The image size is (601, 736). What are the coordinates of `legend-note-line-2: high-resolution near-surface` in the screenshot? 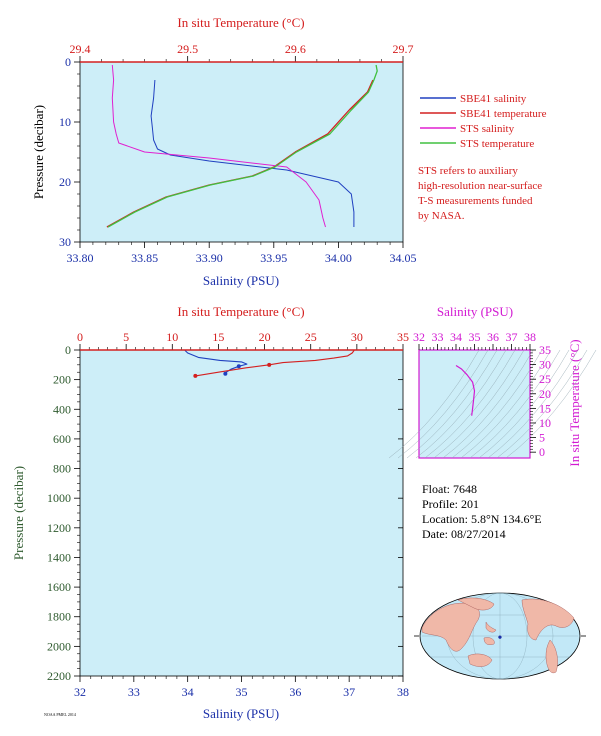 It's located at (480, 186).